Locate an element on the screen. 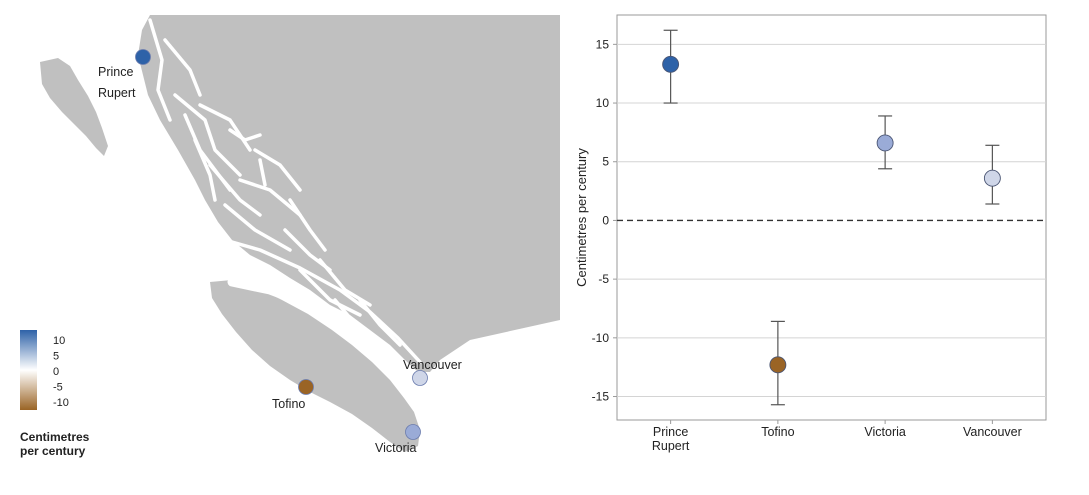  color-legend: 10 5 0 -5 -10 is located at coordinates (44, 370).